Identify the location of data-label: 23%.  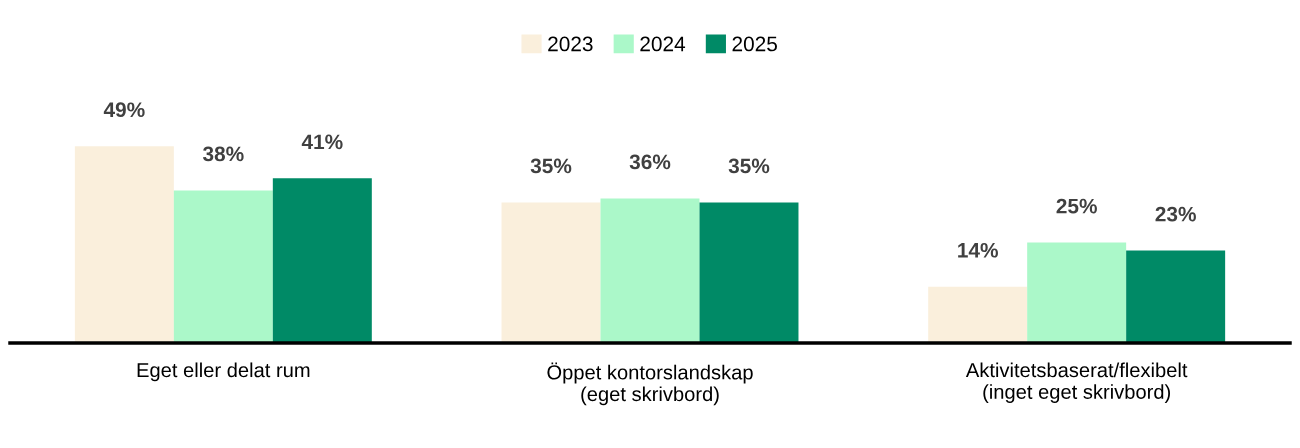
(1175, 214).